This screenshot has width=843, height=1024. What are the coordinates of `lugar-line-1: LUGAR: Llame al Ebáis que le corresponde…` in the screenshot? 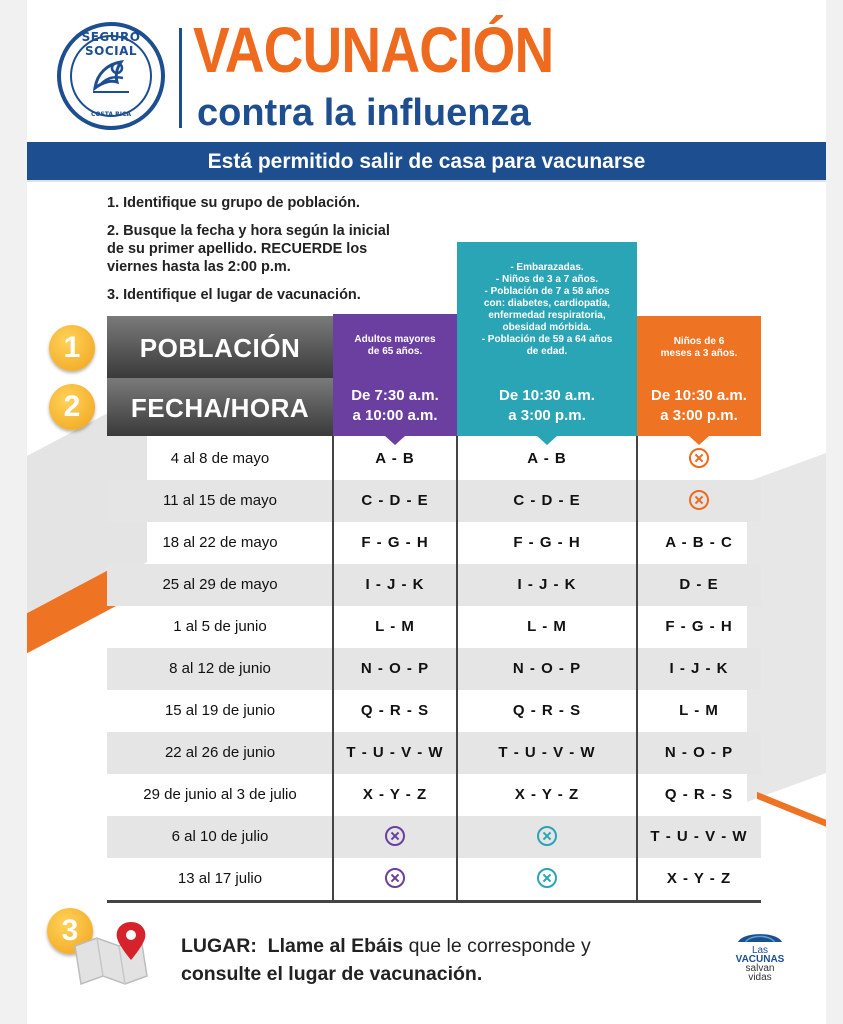 It's located at (386, 946).